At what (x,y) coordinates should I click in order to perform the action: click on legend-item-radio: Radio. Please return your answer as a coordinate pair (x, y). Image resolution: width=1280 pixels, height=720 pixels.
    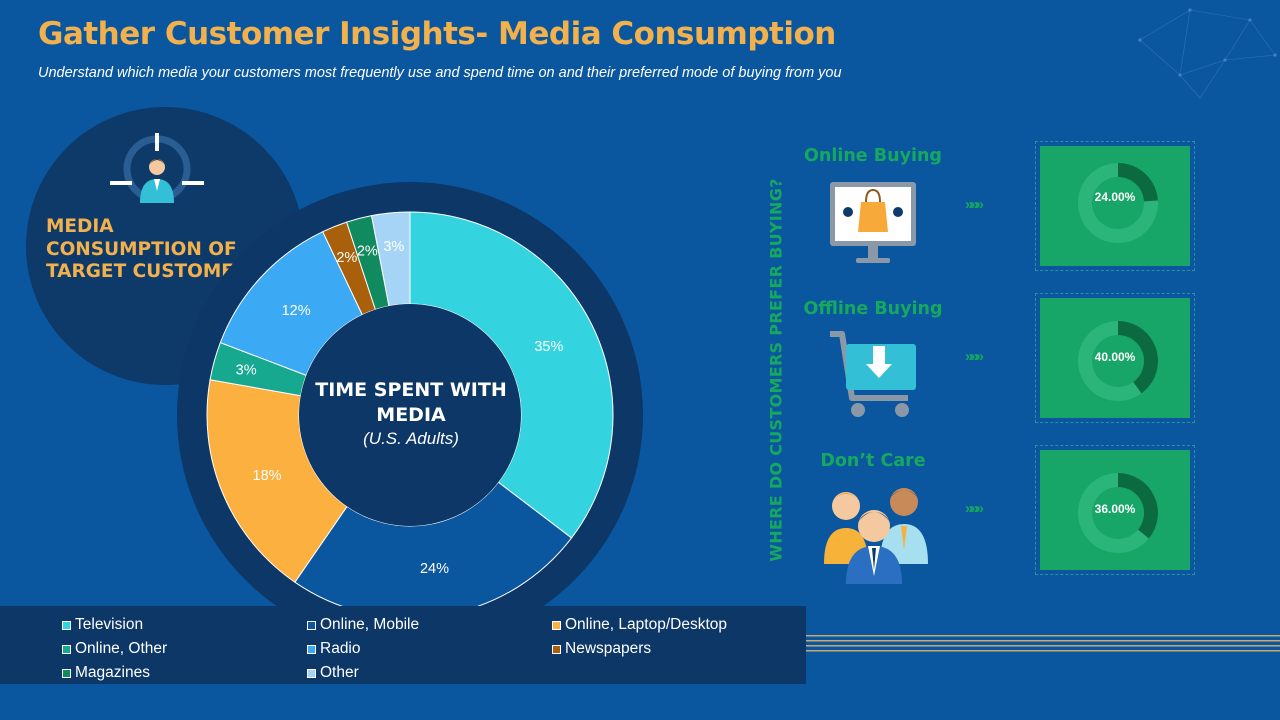
    Looking at the image, I should click on (334, 649).